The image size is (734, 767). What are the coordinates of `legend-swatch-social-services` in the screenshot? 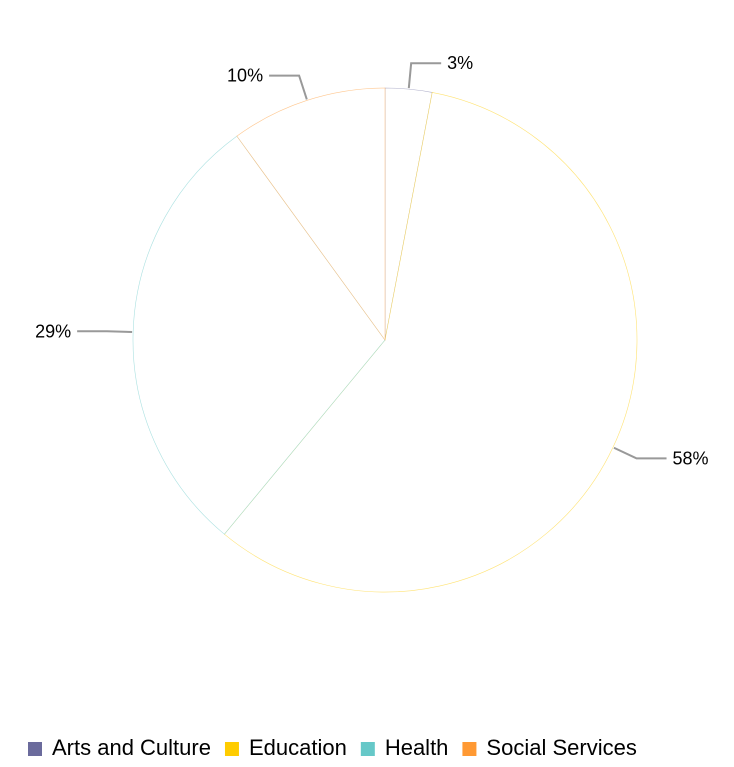 It's located at (469, 749).